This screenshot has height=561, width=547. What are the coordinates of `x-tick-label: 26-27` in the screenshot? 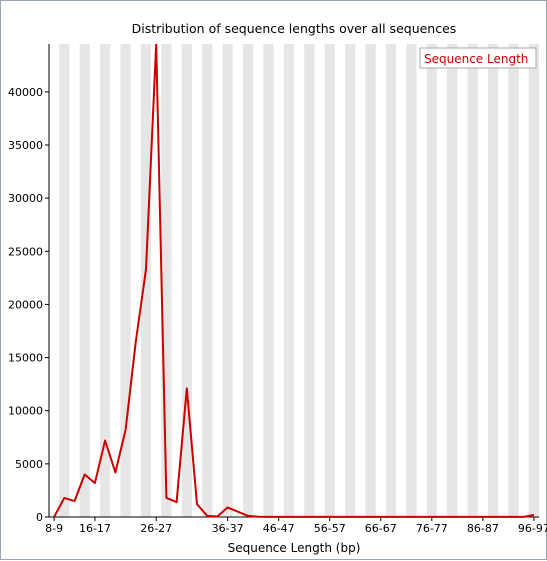 It's located at (156, 528).